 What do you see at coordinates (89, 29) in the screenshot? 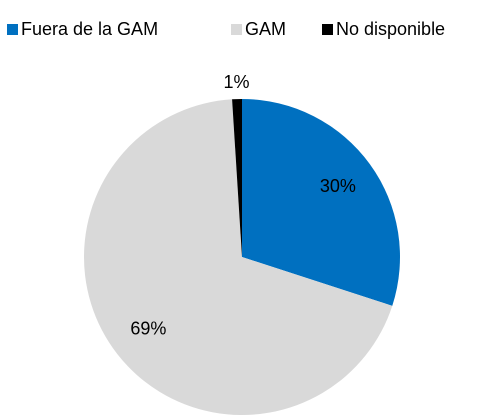
I see `legend-label: Fuera de la GAM` at bounding box center [89, 29].